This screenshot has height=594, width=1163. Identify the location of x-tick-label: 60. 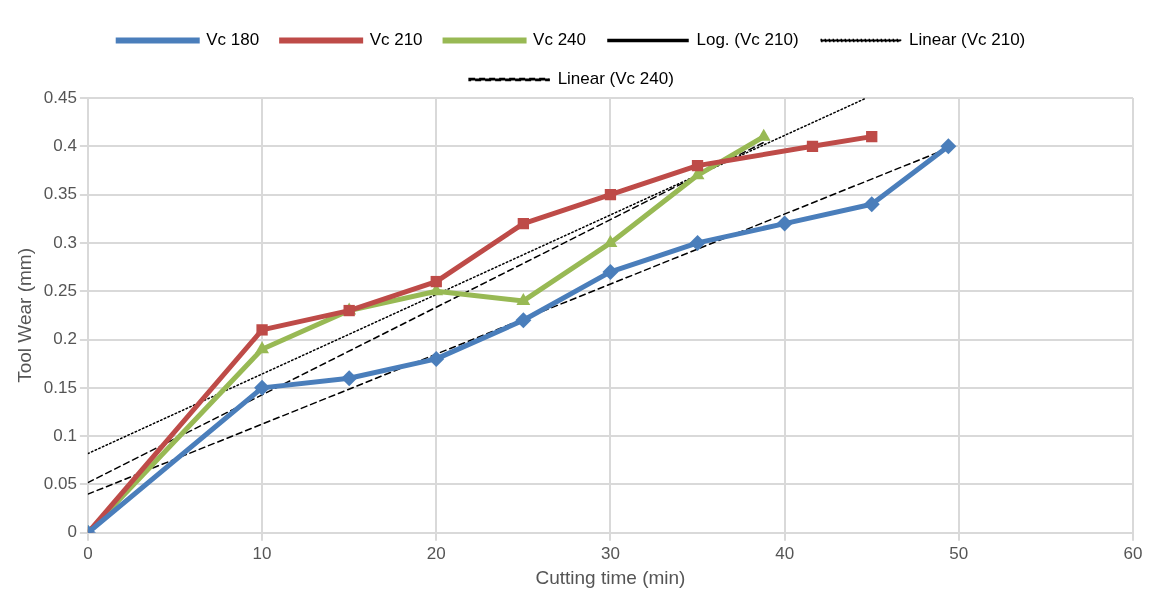
(1133, 553).